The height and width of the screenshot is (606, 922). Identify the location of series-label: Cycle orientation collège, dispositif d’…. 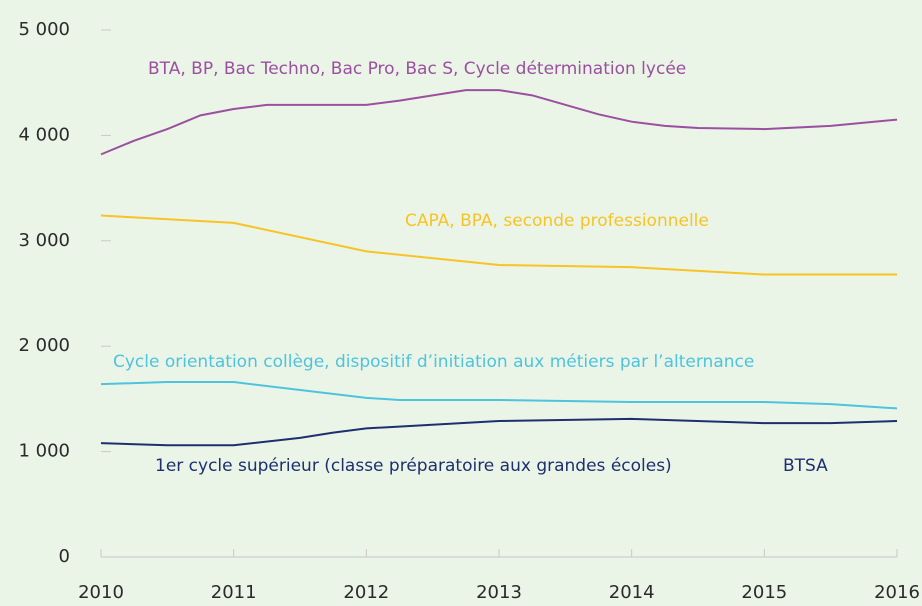
(433, 362).